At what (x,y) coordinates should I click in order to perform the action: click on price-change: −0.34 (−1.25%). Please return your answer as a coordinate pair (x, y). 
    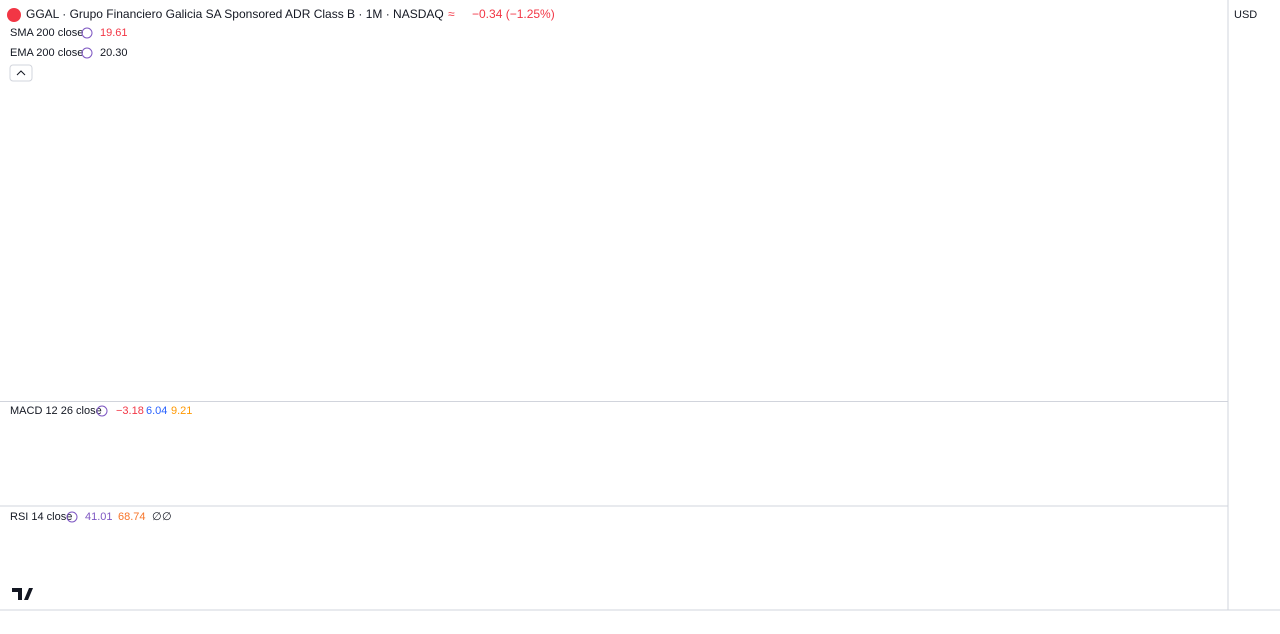
    Looking at the image, I should click on (513, 14).